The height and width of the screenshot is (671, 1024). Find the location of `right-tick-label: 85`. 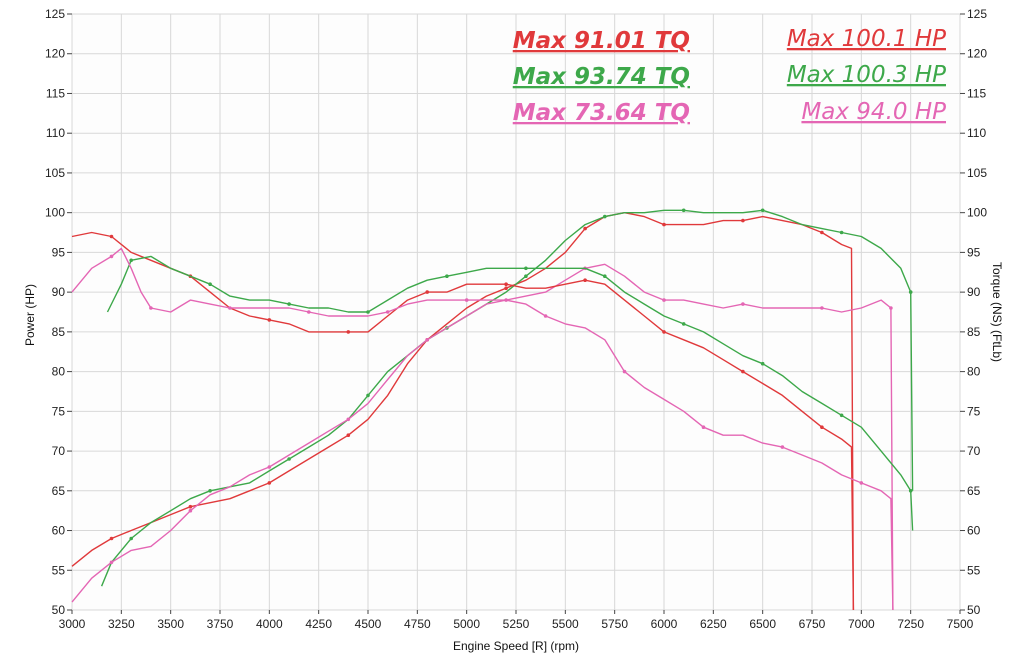

right-tick-label: 85 is located at coordinates (974, 332).